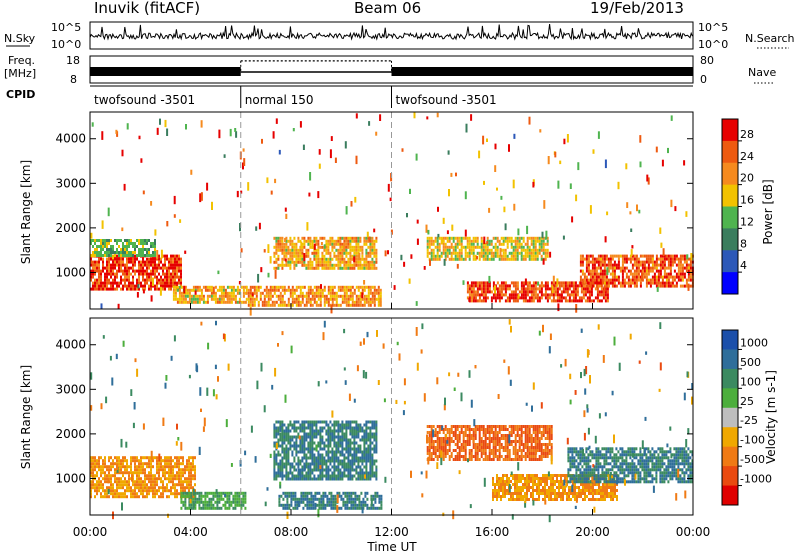 This screenshot has height=554, width=800. I want to click on colorbar-swatch, so click(730, 196).